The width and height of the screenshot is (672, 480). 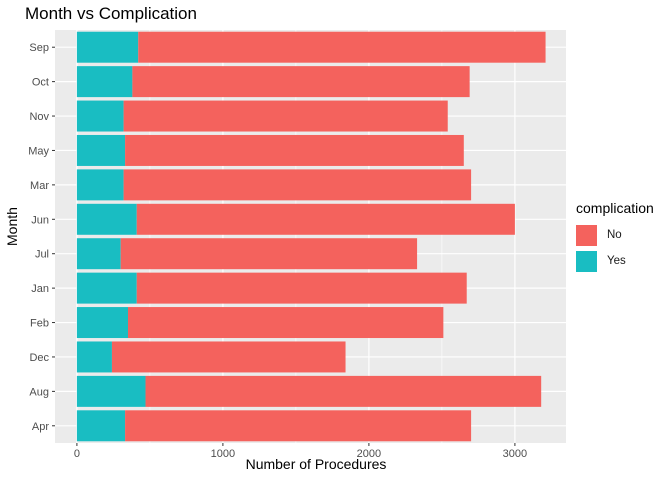 I want to click on legend-item-no: No, so click(x=615, y=235).